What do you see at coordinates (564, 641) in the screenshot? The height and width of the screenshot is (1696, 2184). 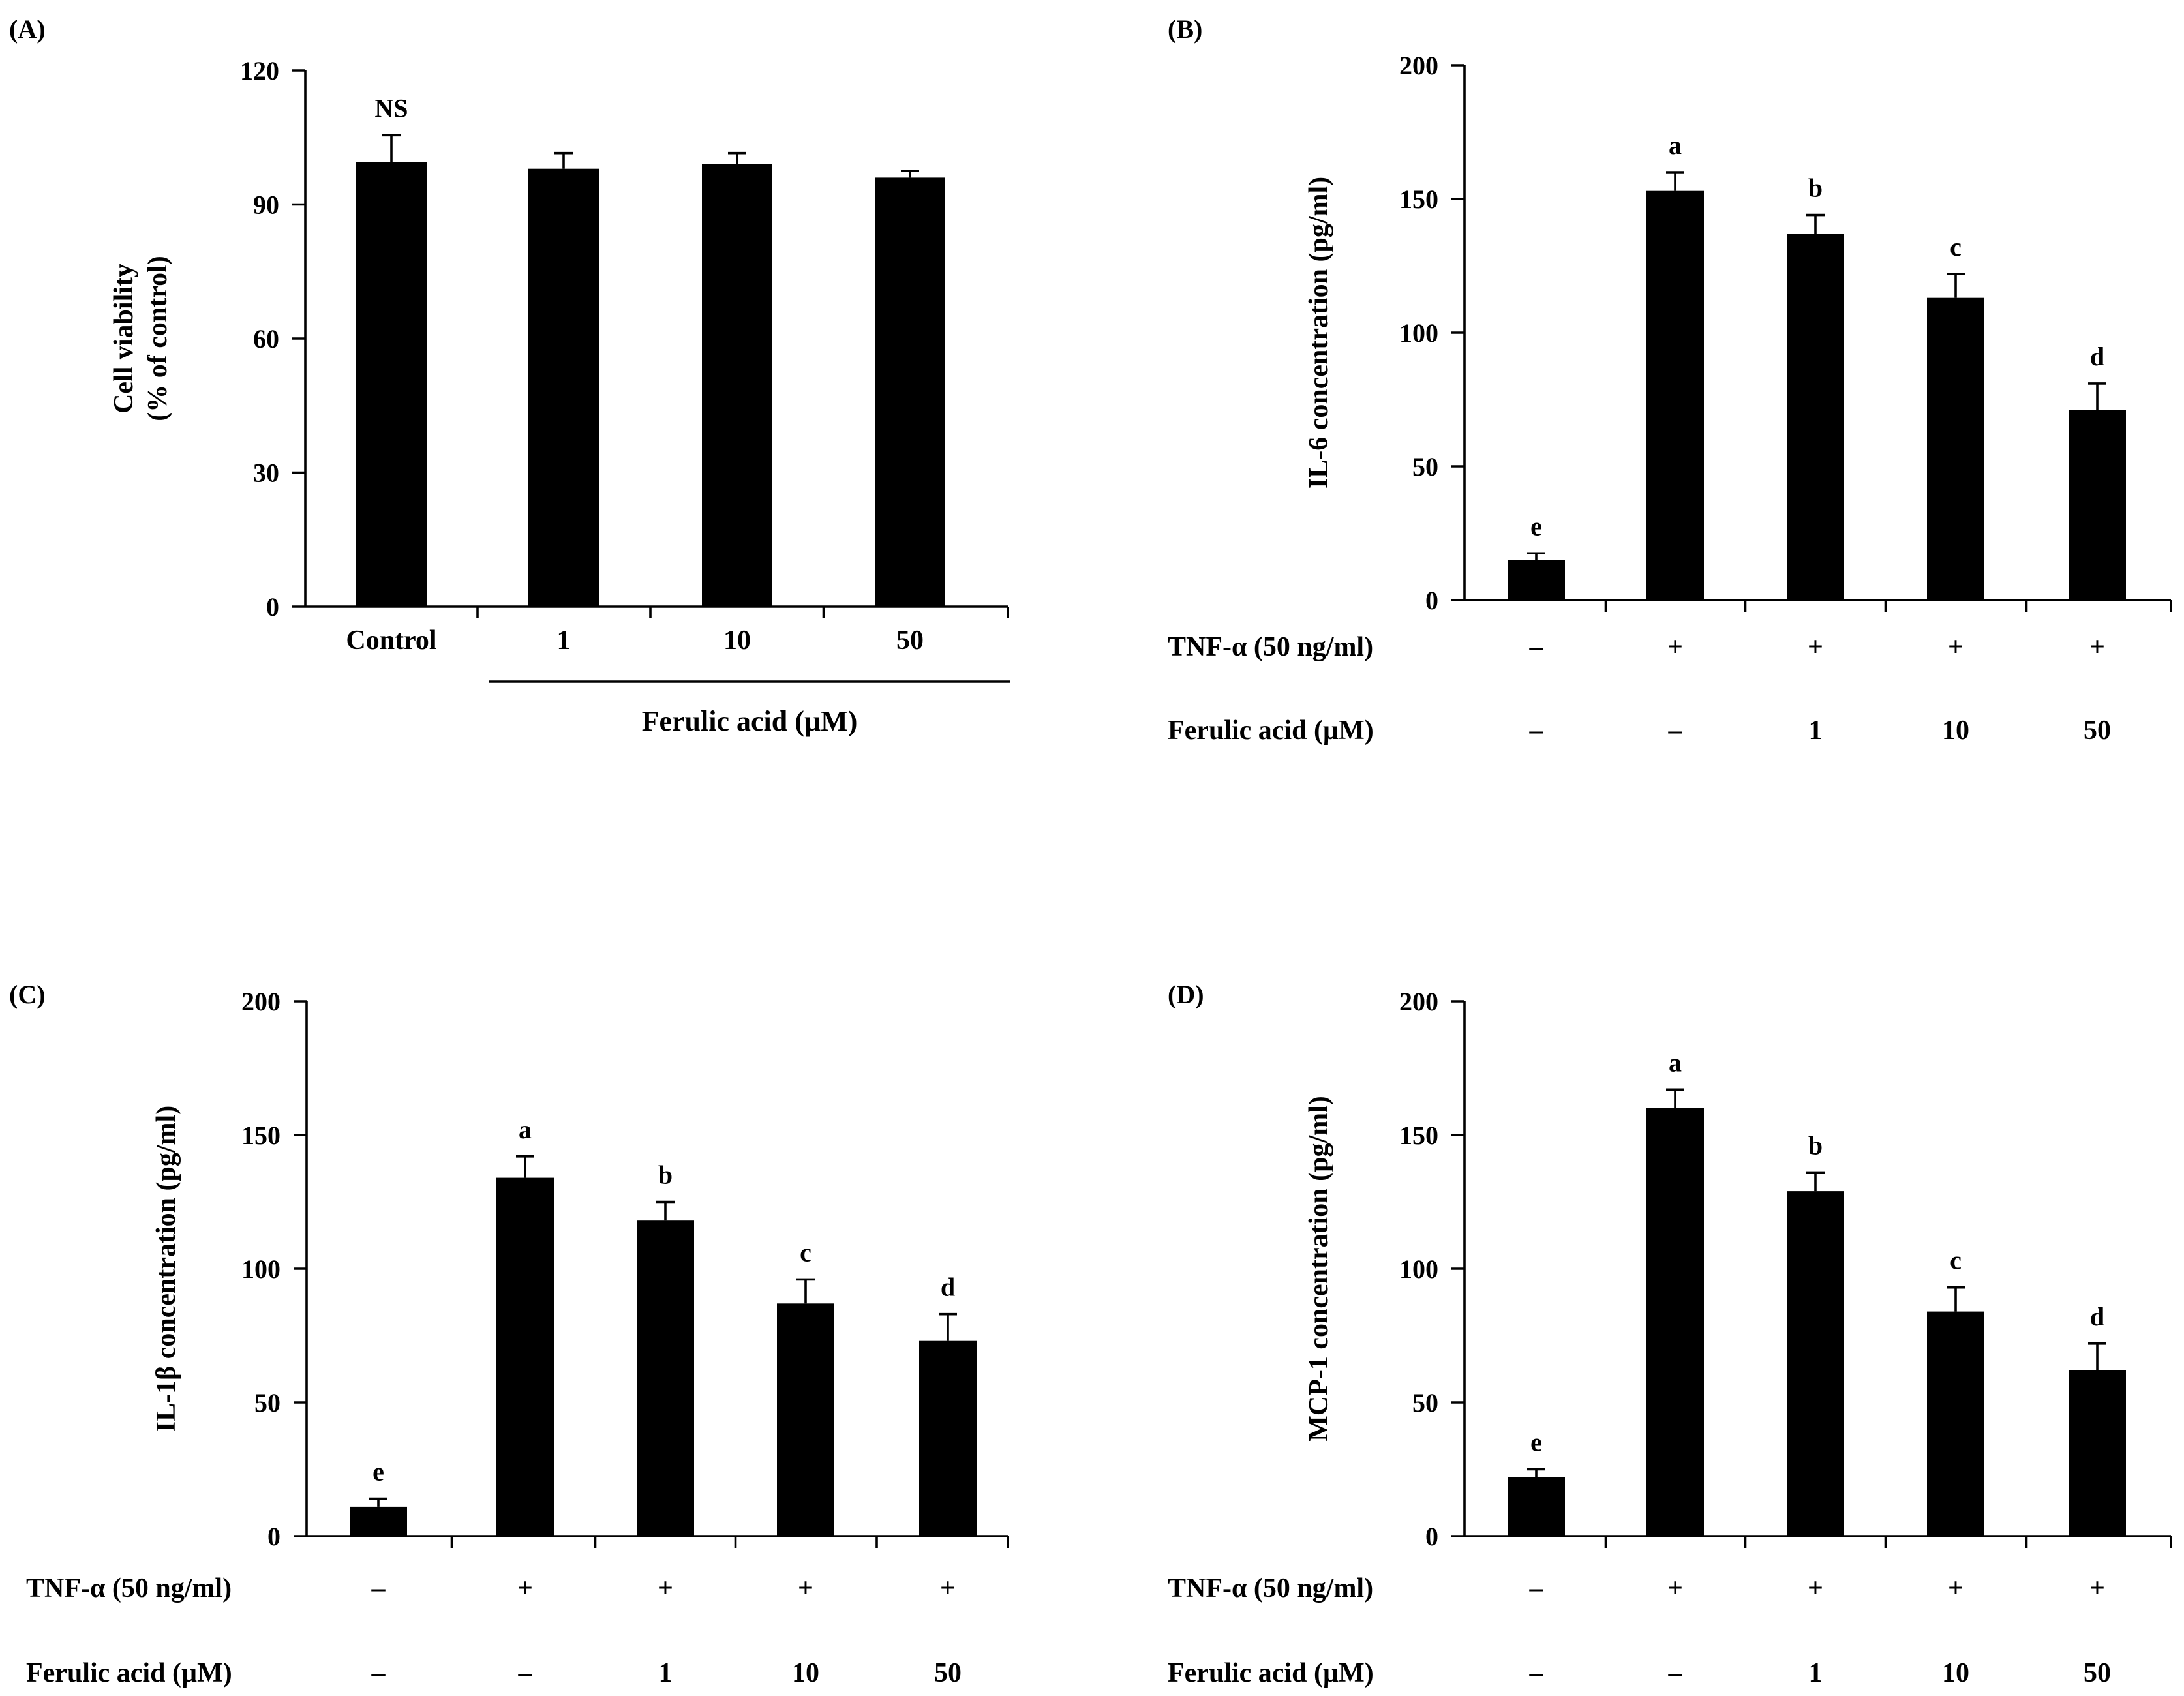 I see `x-tick-label: 1` at bounding box center [564, 641].